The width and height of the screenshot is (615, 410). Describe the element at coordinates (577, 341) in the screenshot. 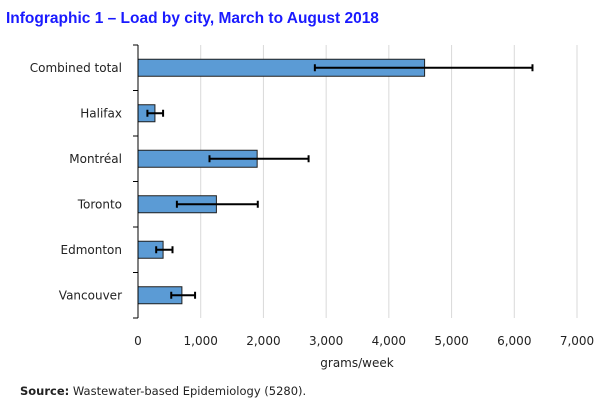

I see `x-tick-label: 7,000` at that location.